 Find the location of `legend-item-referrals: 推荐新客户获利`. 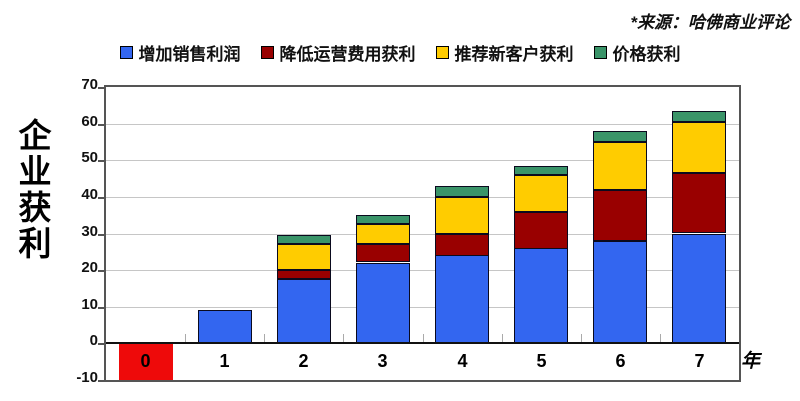

legend-item-referrals: 推荐新客户获利 is located at coordinates (504, 52).